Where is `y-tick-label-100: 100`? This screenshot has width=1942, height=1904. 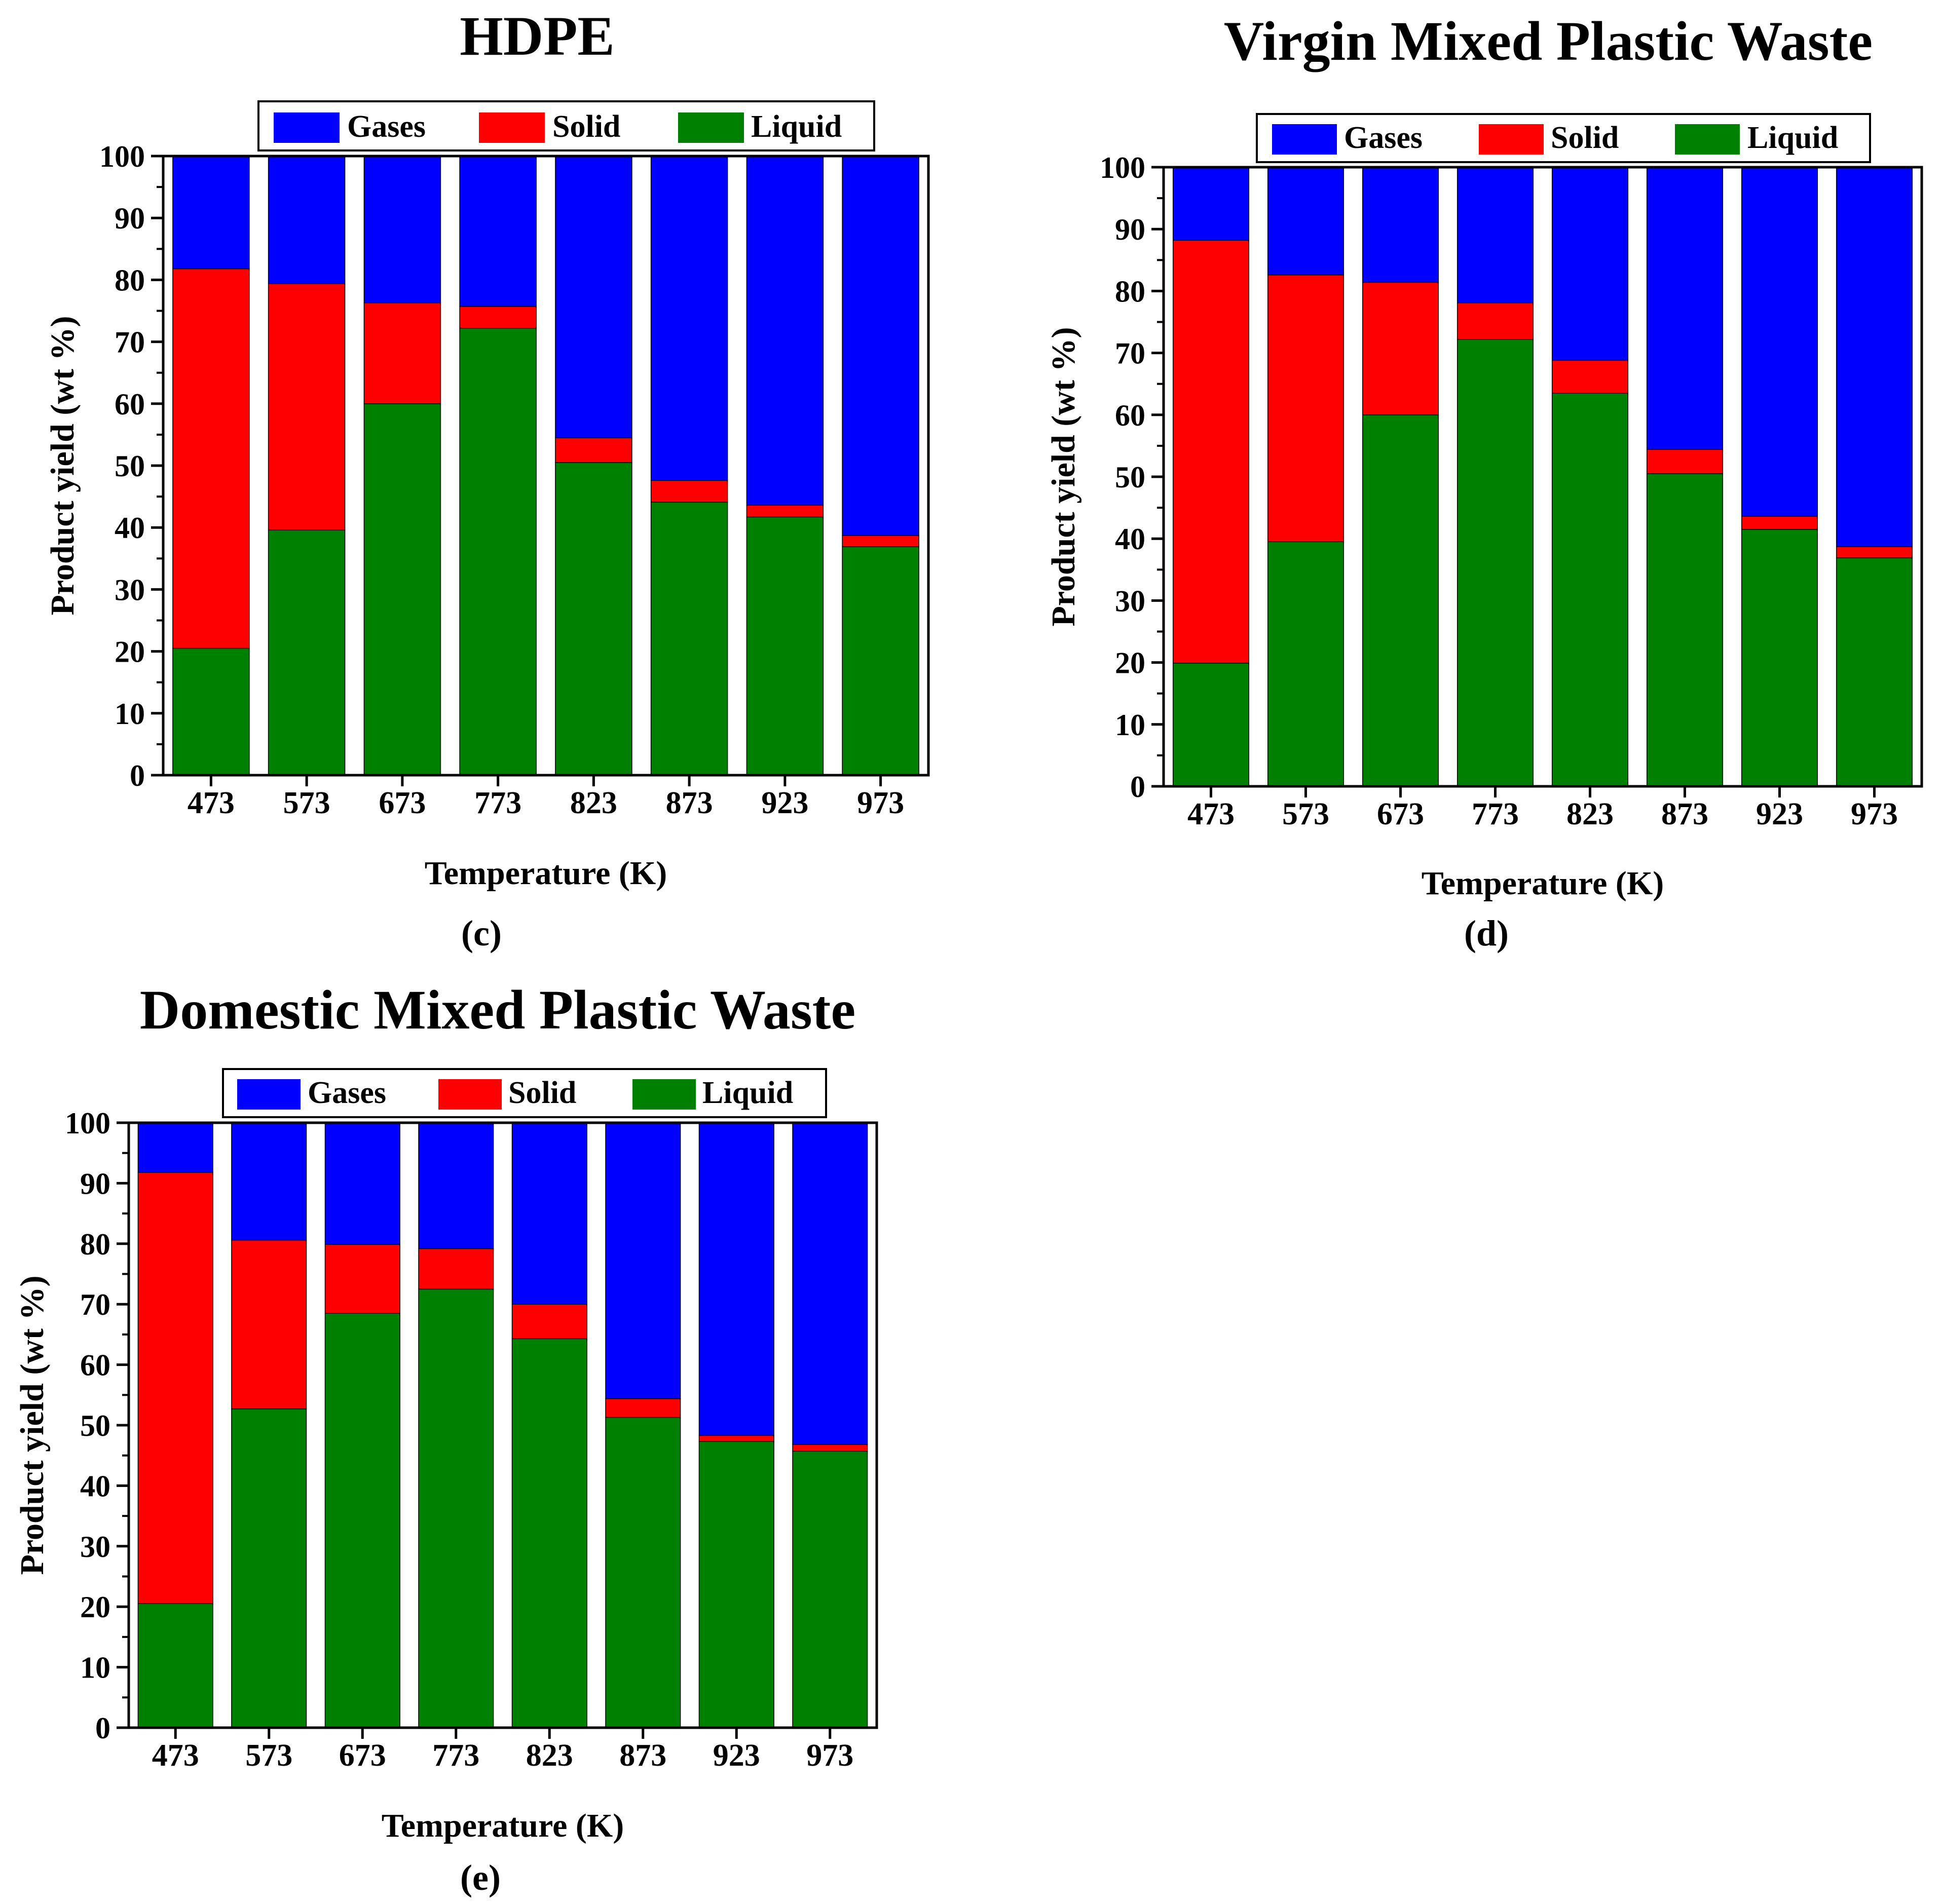
y-tick-label-100: 100 is located at coordinates (122, 156).